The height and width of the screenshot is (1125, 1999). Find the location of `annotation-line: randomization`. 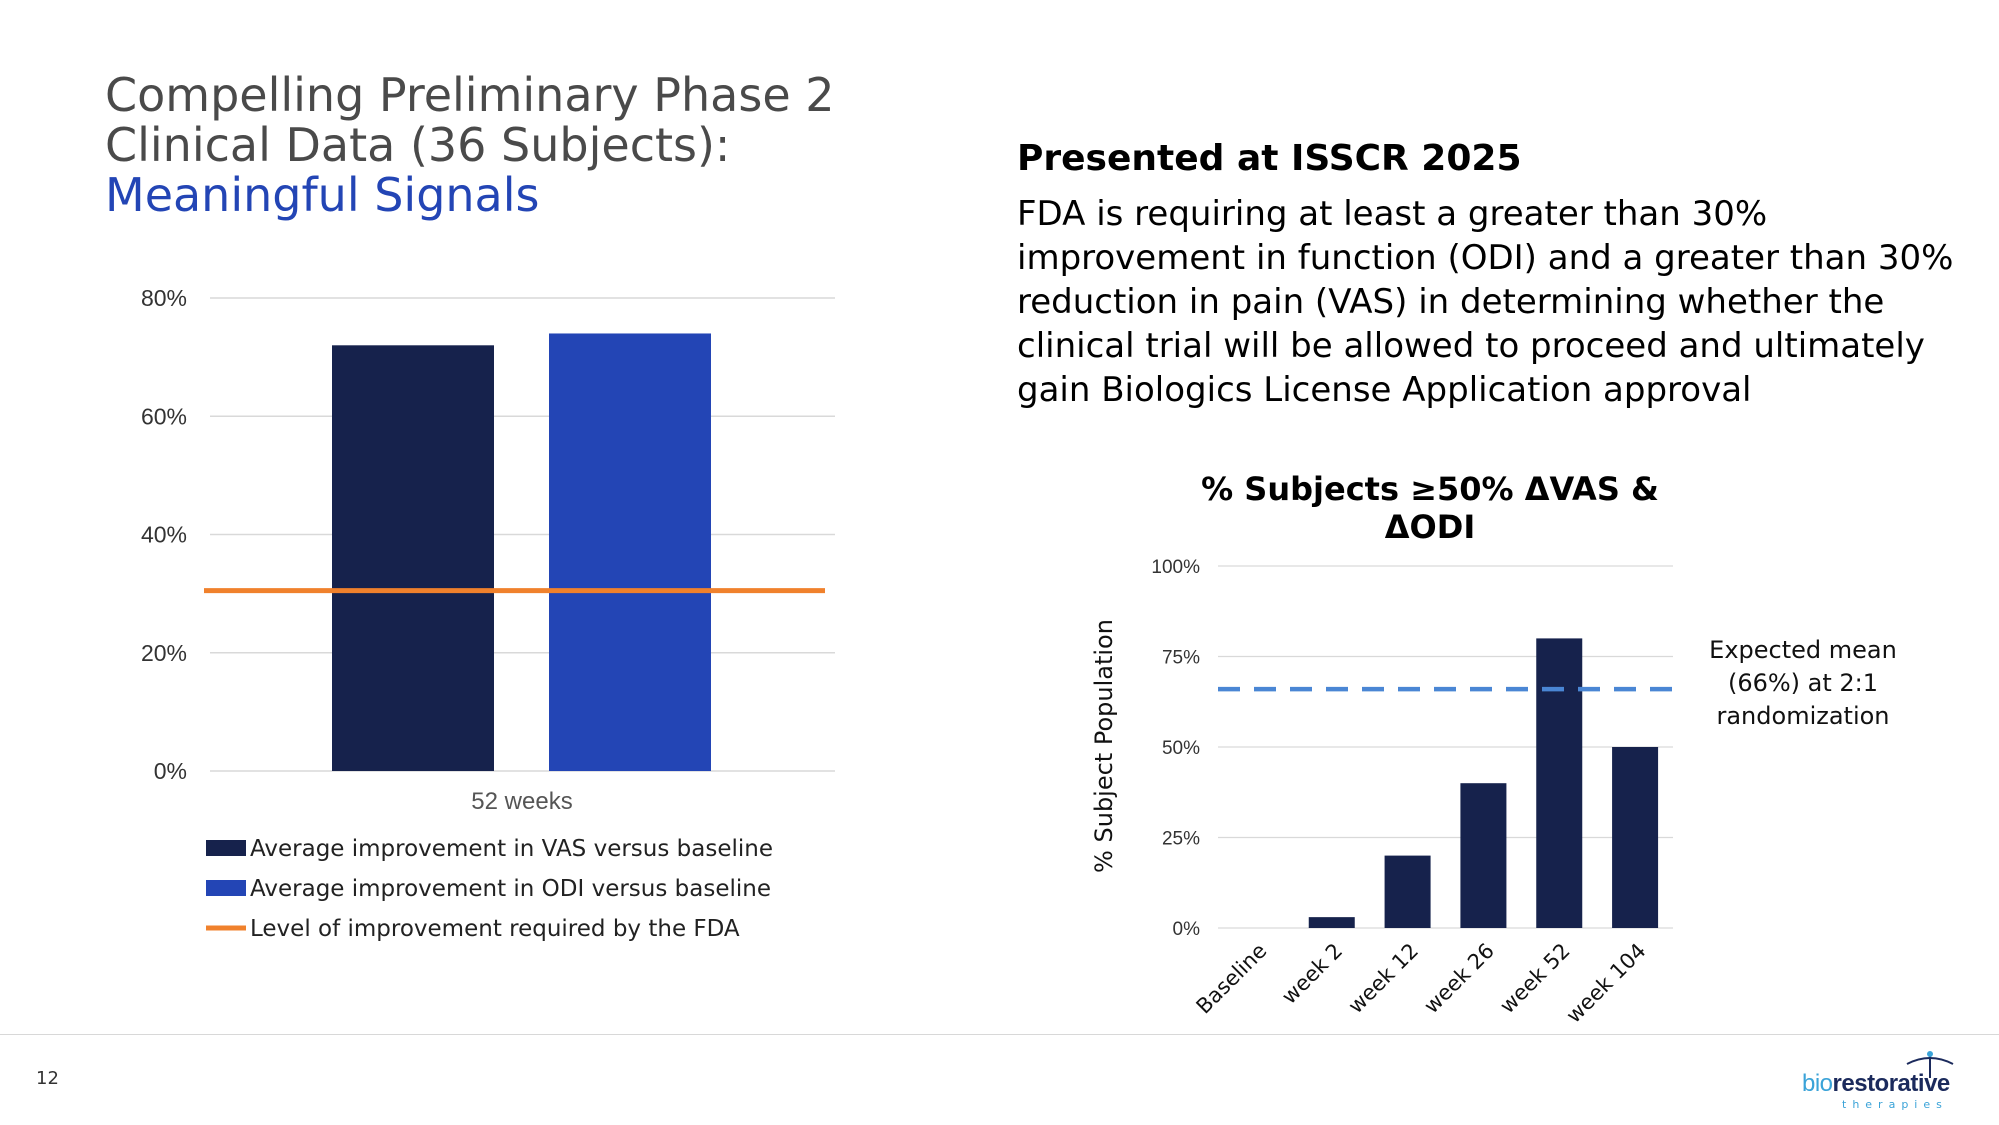

annotation-line: randomization is located at coordinates (1802, 716).